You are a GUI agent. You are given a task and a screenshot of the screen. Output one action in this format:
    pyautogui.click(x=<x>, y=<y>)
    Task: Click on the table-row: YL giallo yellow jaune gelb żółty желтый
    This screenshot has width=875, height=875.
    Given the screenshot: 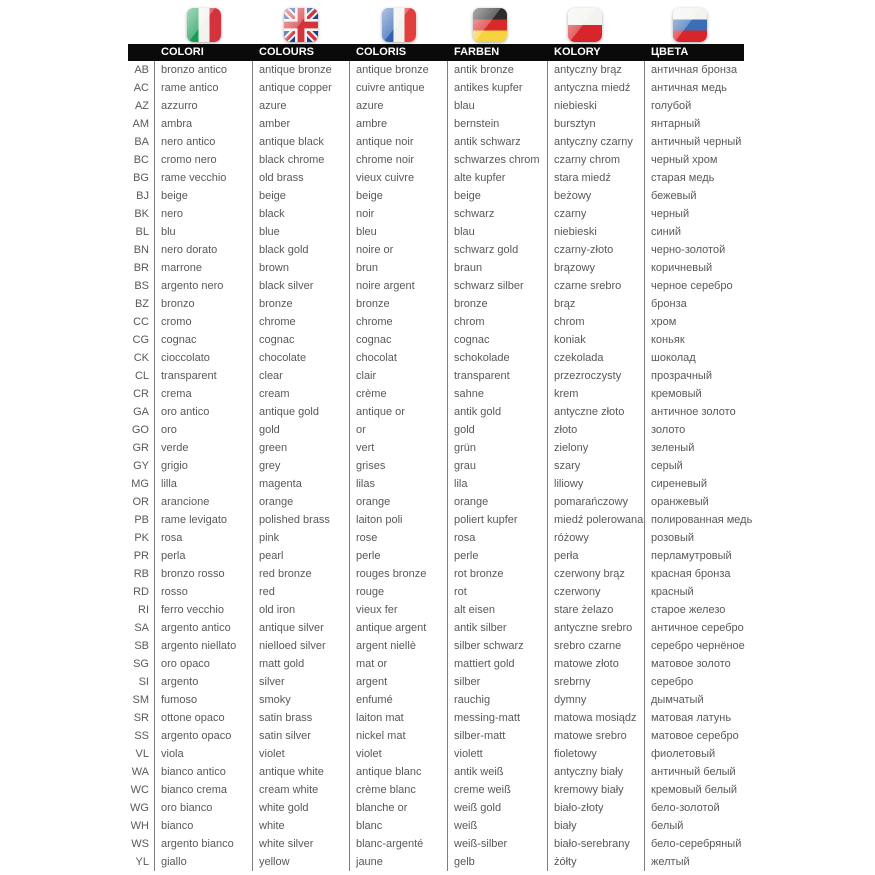 What is the action you would take?
    pyautogui.click(x=436, y=862)
    